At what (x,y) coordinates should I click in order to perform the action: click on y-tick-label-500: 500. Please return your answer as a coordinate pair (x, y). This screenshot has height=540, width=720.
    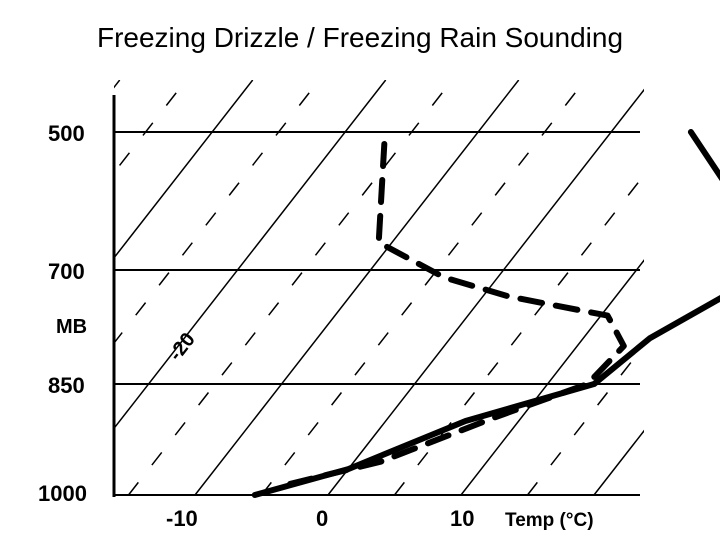
    Looking at the image, I should click on (66, 133).